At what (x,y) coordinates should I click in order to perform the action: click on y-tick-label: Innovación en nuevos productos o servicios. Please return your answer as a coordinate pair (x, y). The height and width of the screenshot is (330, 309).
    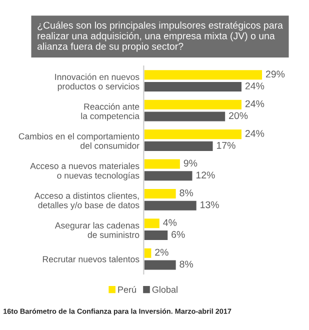
    Looking at the image, I should click on (97, 83).